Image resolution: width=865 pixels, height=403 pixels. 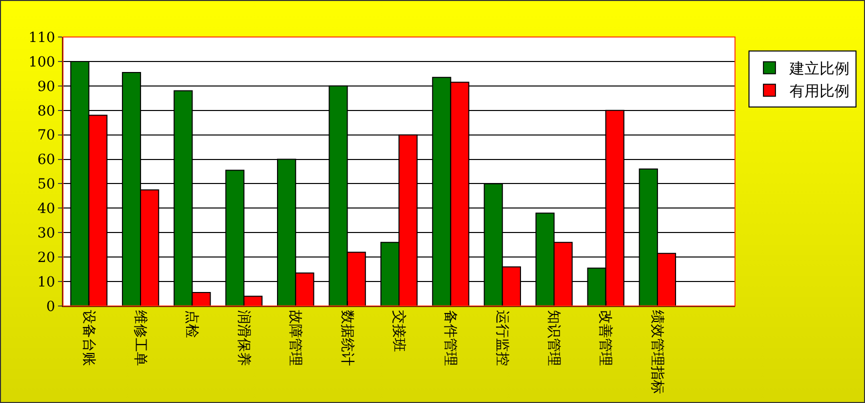 What do you see at coordinates (346, 338) in the screenshot?
I see `x-tick-label: 数据统计` at bounding box center [346, 338].